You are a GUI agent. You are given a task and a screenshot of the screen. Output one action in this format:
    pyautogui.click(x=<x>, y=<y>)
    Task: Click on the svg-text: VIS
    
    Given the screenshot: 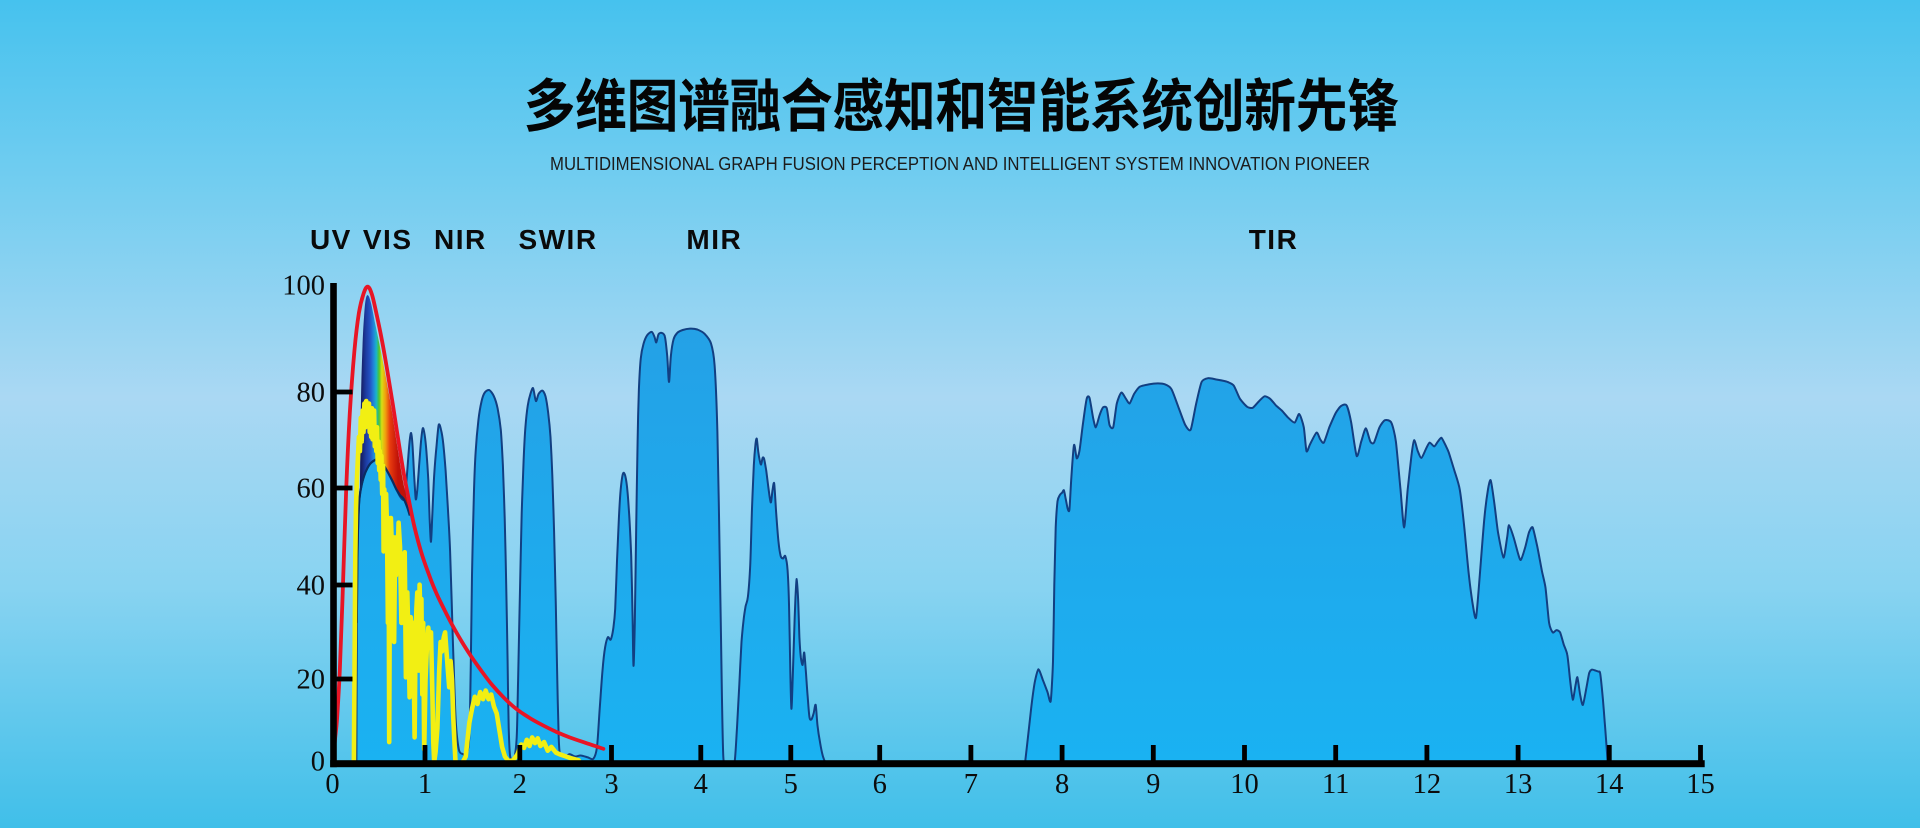 What is the action you would take?
    pyautogui.click(x=388, y=239)
    